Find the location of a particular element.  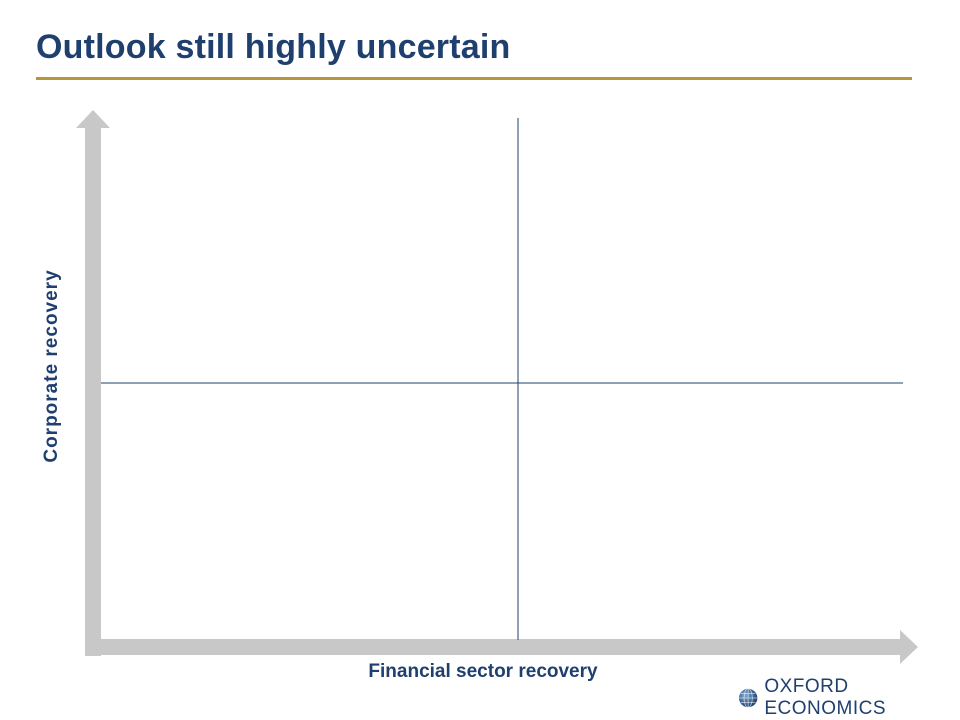

oxford-economics-logo: OXFORD ECONOMICS is located at coordinates (849, 698).